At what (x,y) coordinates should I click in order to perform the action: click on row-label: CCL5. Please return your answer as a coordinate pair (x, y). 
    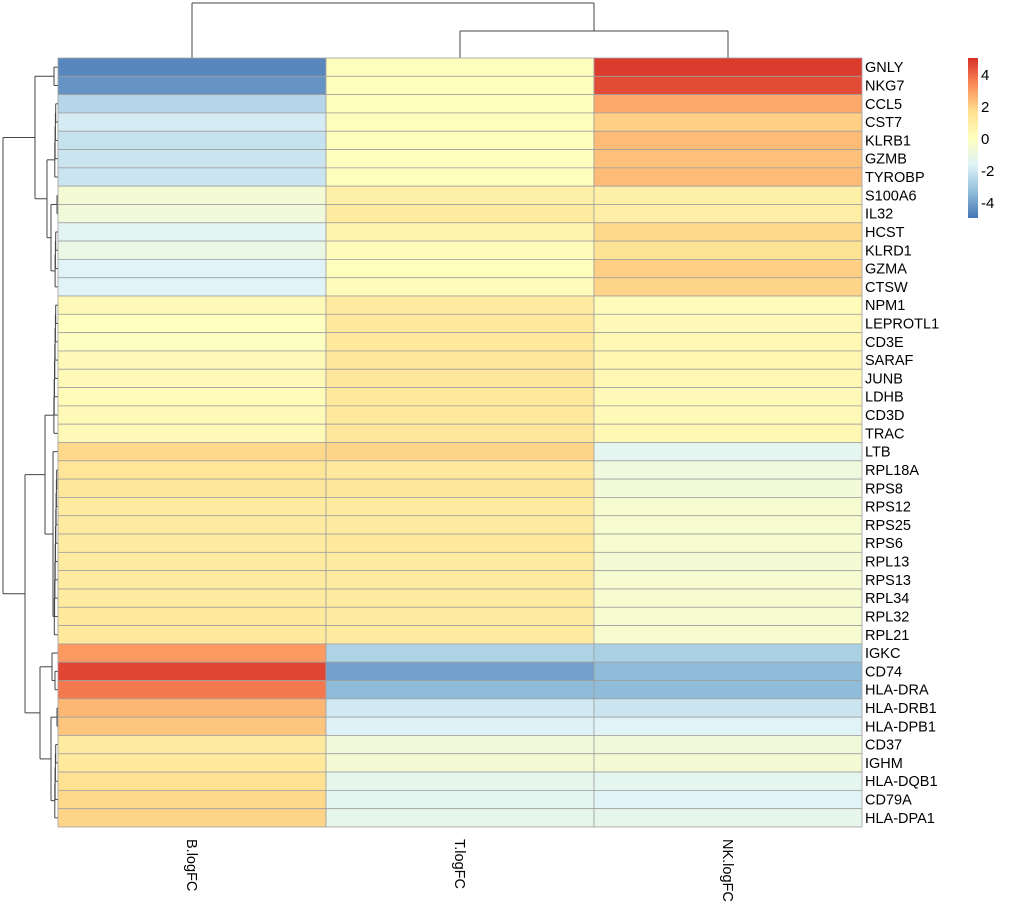
    Looking at the image, I should click on (883, 105).